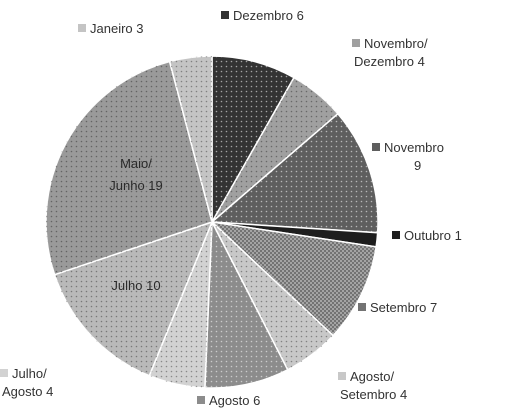 The width and height of the screenshot is (509, 411). What do you see at coordinates (136, 163) in the screenshot?
I see `slice-label-line: Maio/` at bounding box center [136, 163].